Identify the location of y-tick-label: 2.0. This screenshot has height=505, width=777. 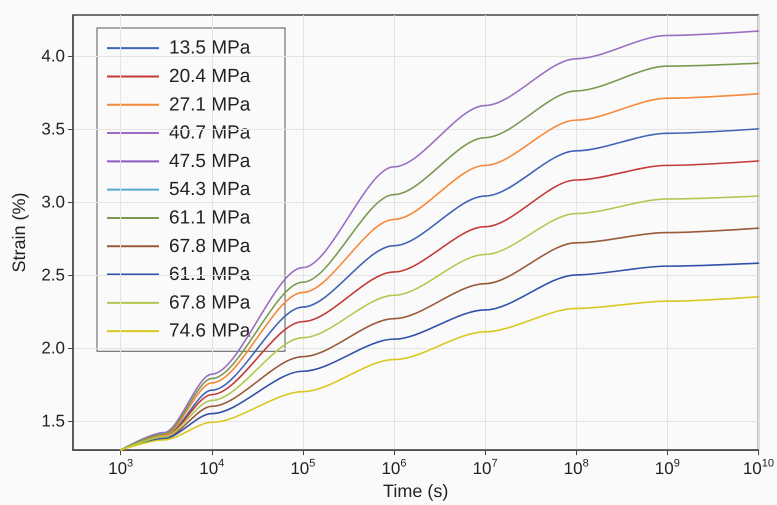
(53, 348).